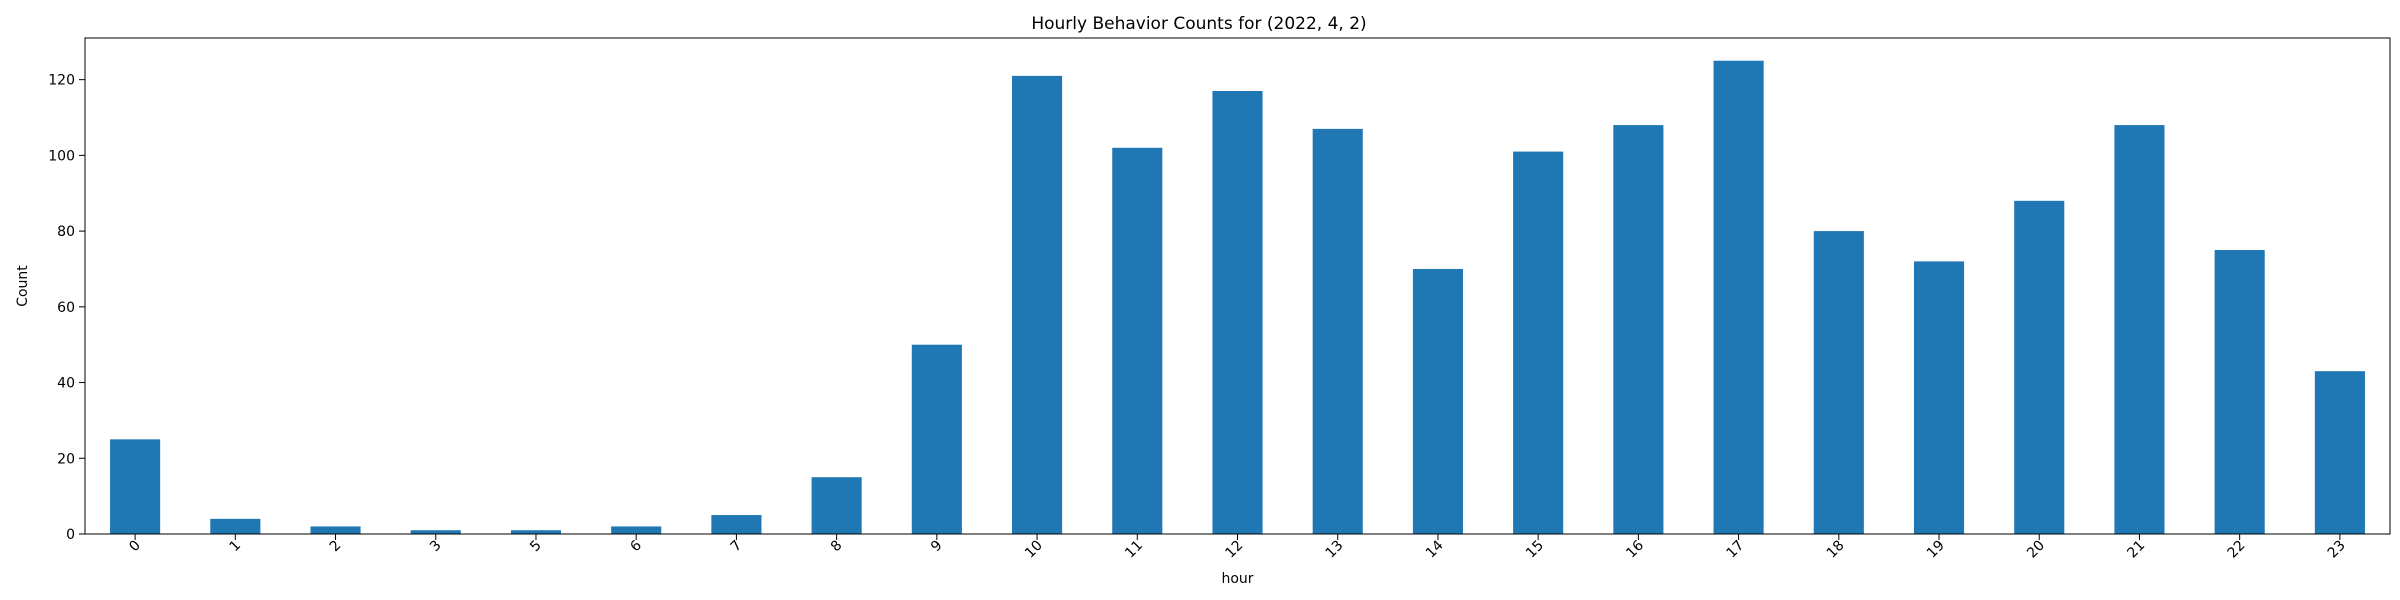  I want to click on x-tick-label: 16, so click(1635, 549).